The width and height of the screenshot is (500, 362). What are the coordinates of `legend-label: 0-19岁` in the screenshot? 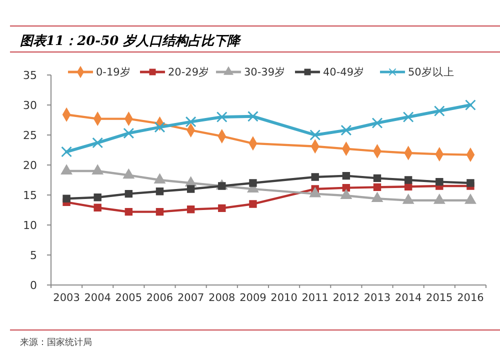 It's located at (113, 72).